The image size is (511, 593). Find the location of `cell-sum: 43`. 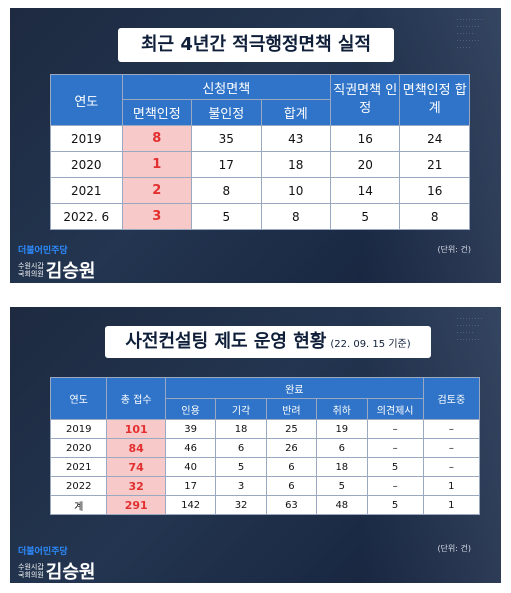

cell-sum: 43 is located at coordinates (296, 138).